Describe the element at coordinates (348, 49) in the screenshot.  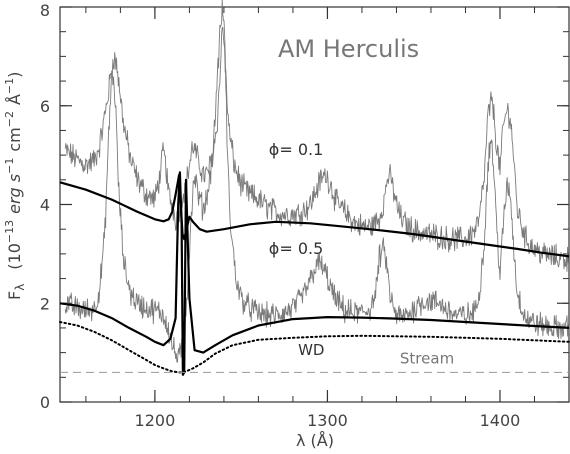
I see `chart-title: AM Herculis` at that location.